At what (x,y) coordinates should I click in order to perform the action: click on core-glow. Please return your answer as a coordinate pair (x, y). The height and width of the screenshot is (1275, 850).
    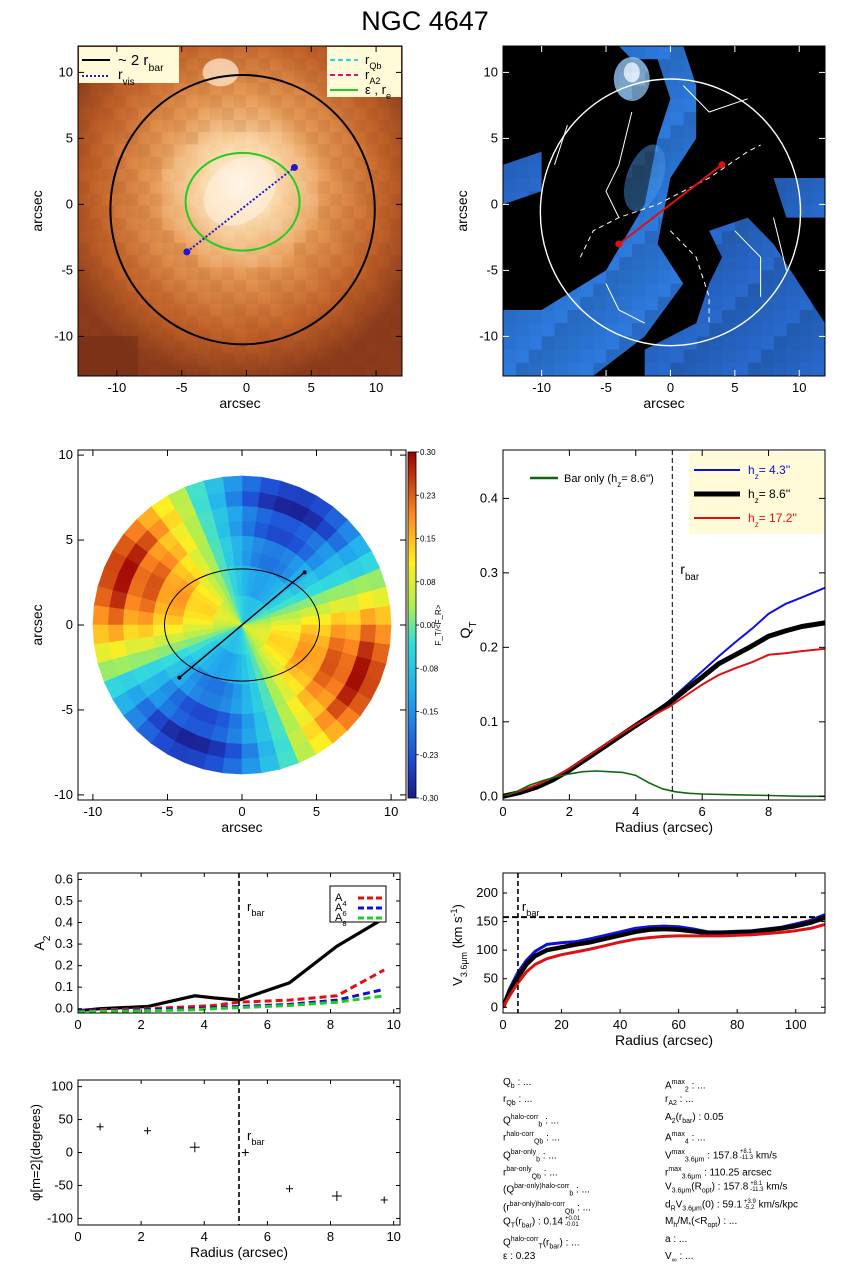
    Looking at the image, I should click on (240, 191).